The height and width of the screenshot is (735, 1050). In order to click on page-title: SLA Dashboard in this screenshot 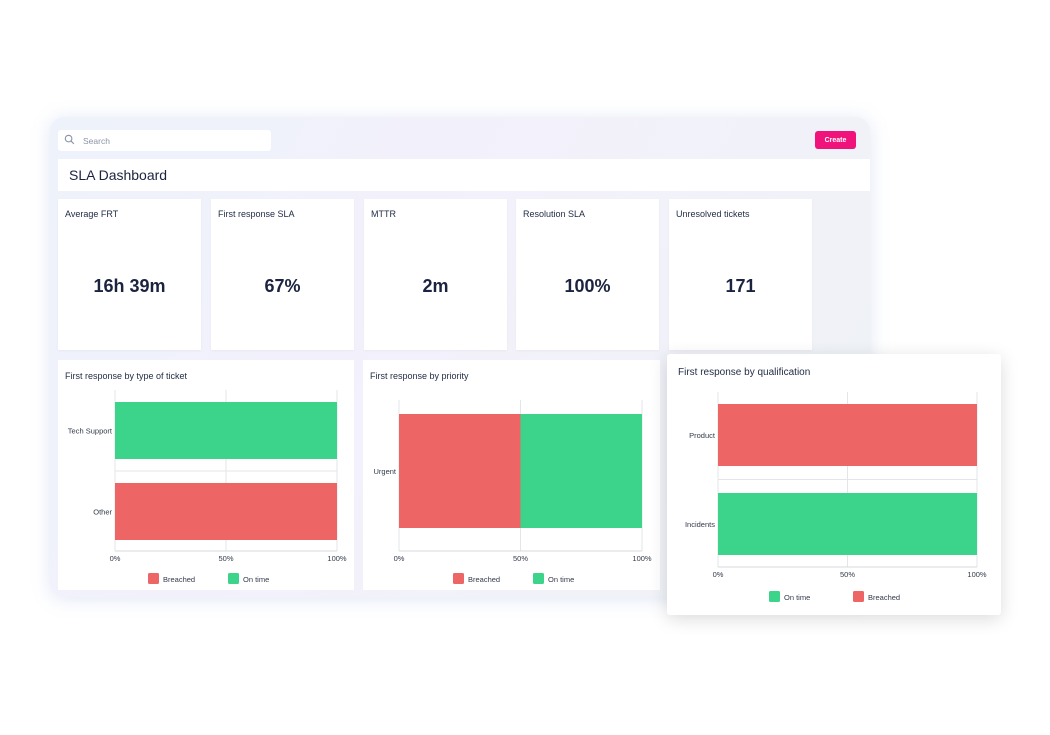, I will do `click(118, 175)`.